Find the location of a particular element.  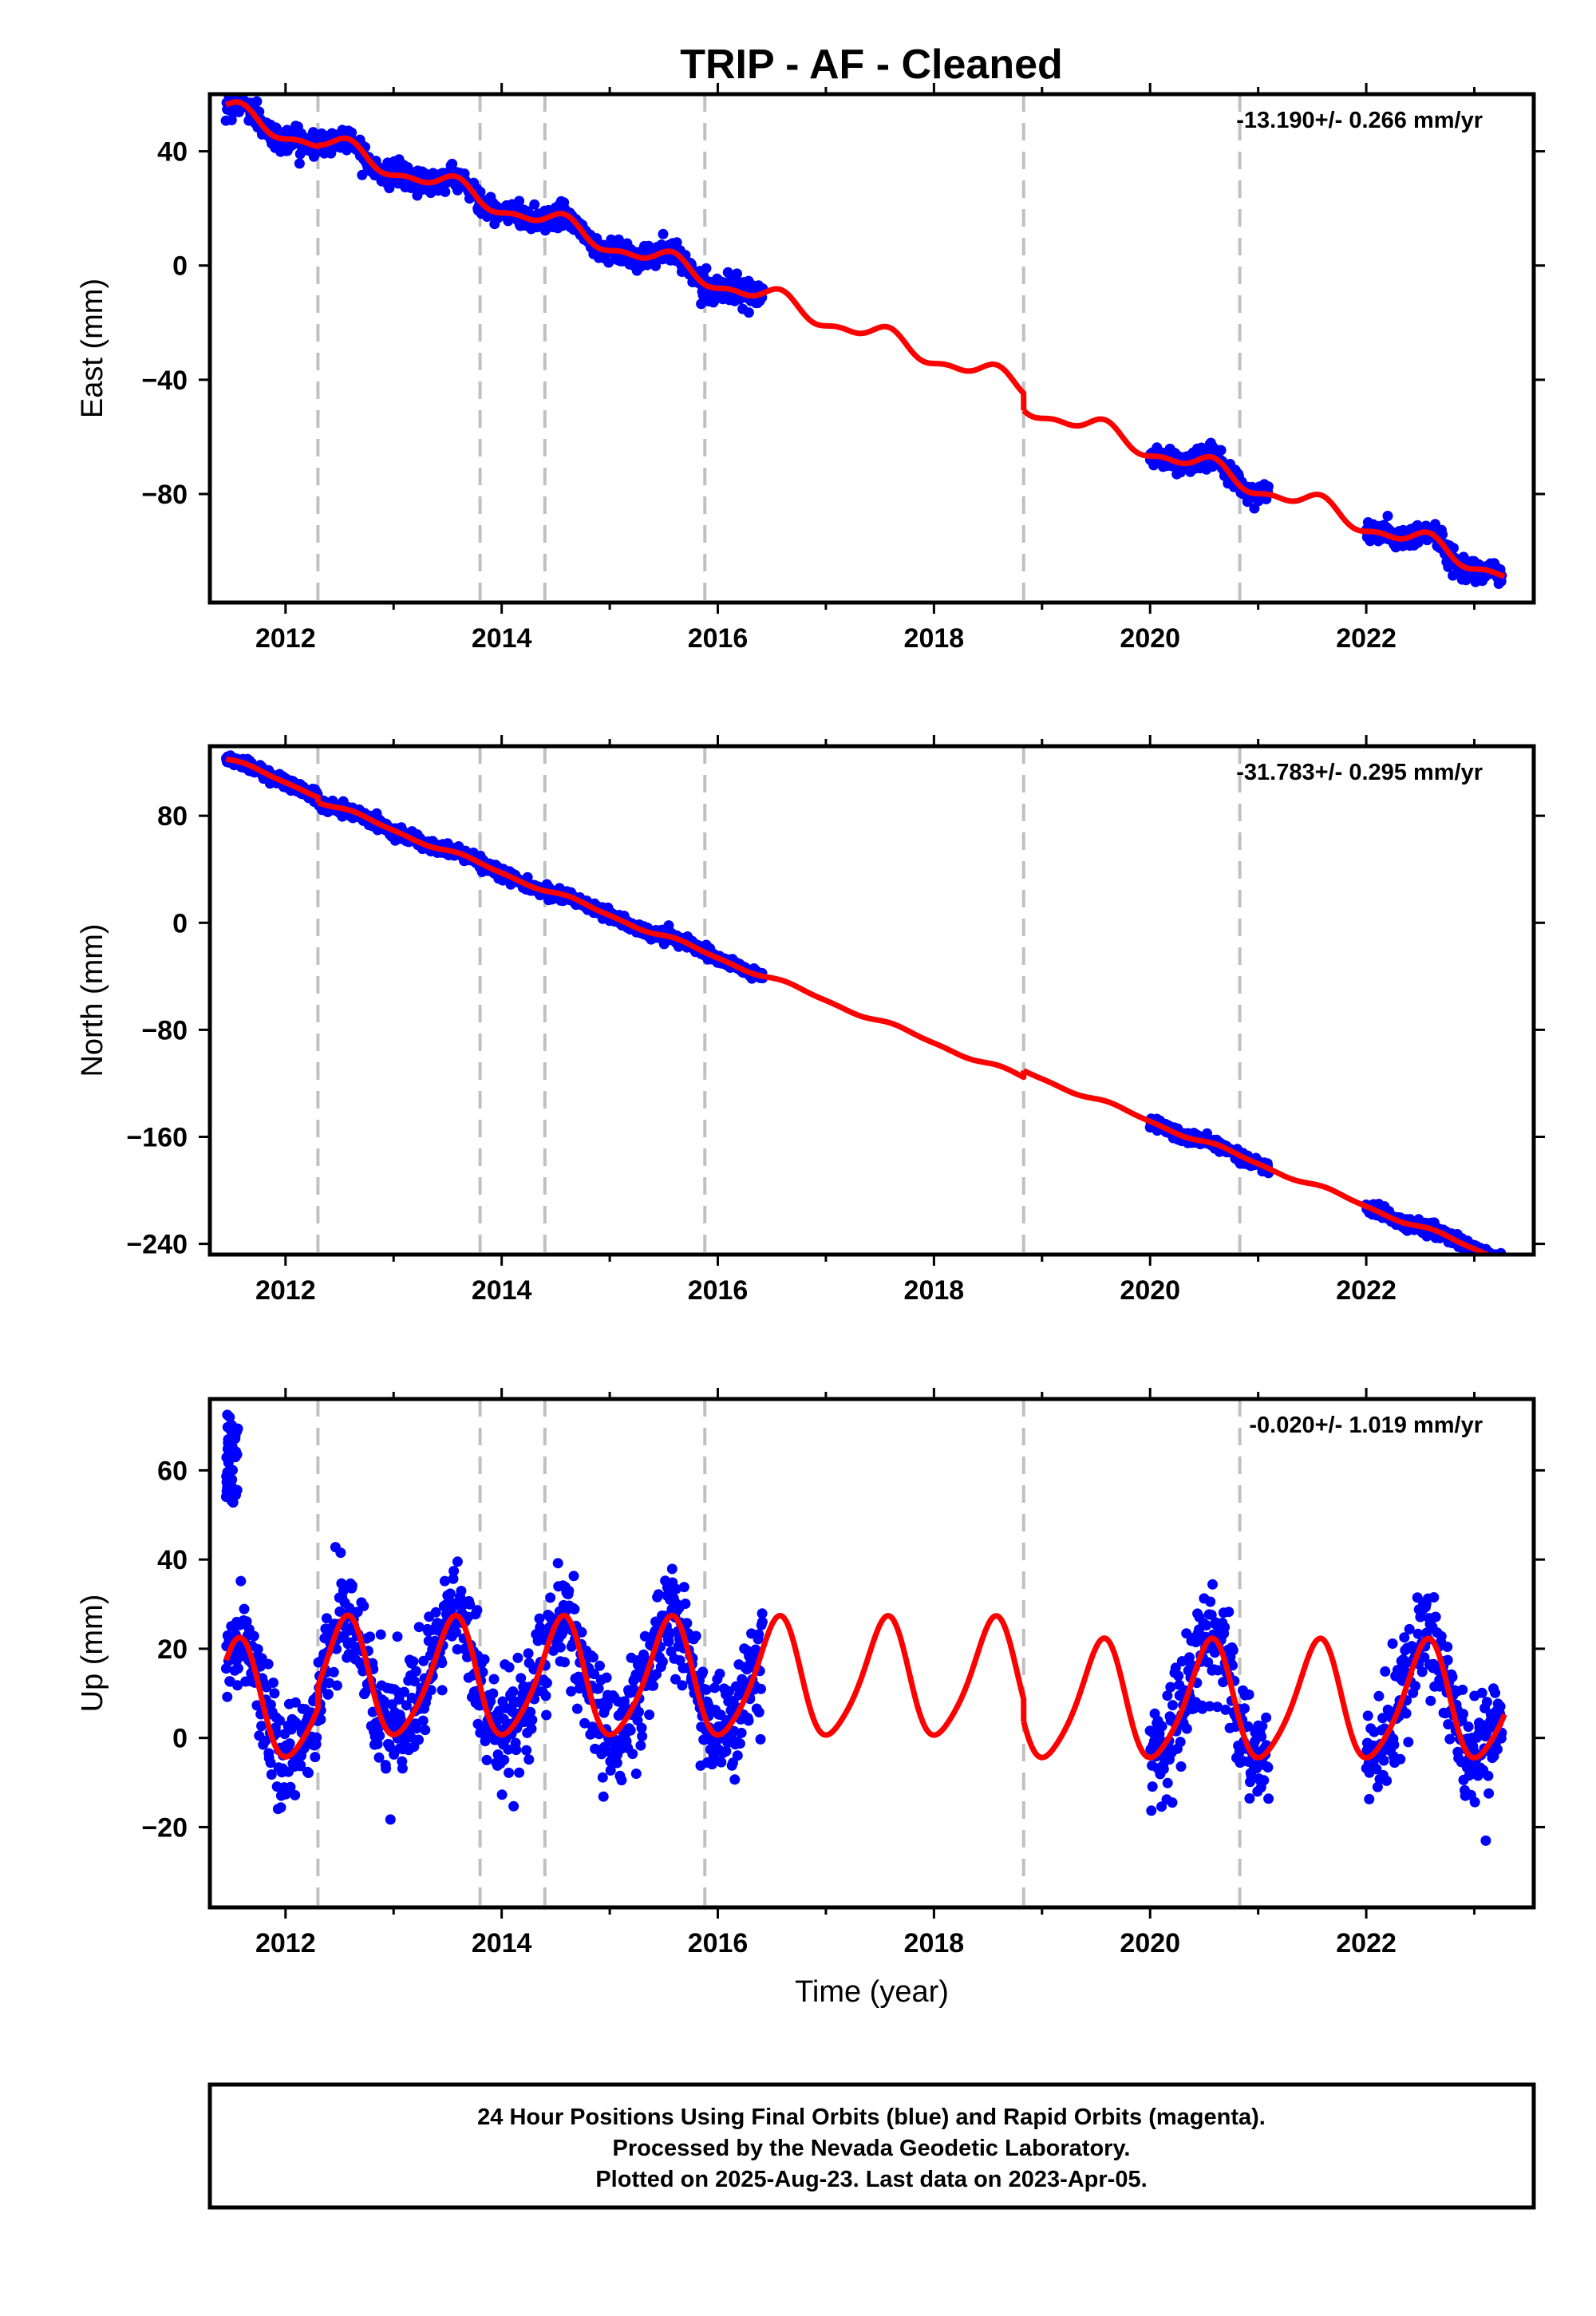

y-tick-label: 60 is located at coordinates (172, 1471).